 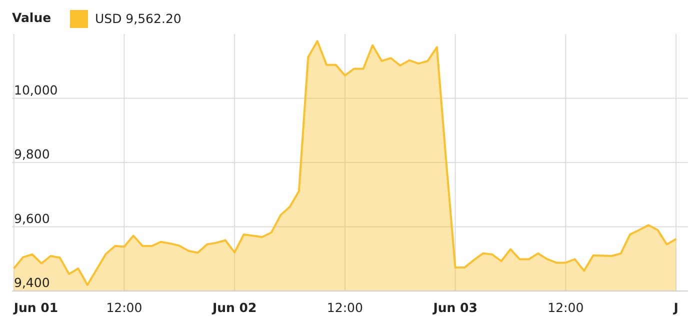 I want to click on x-tick-label: J, so click(x=675, y=307).